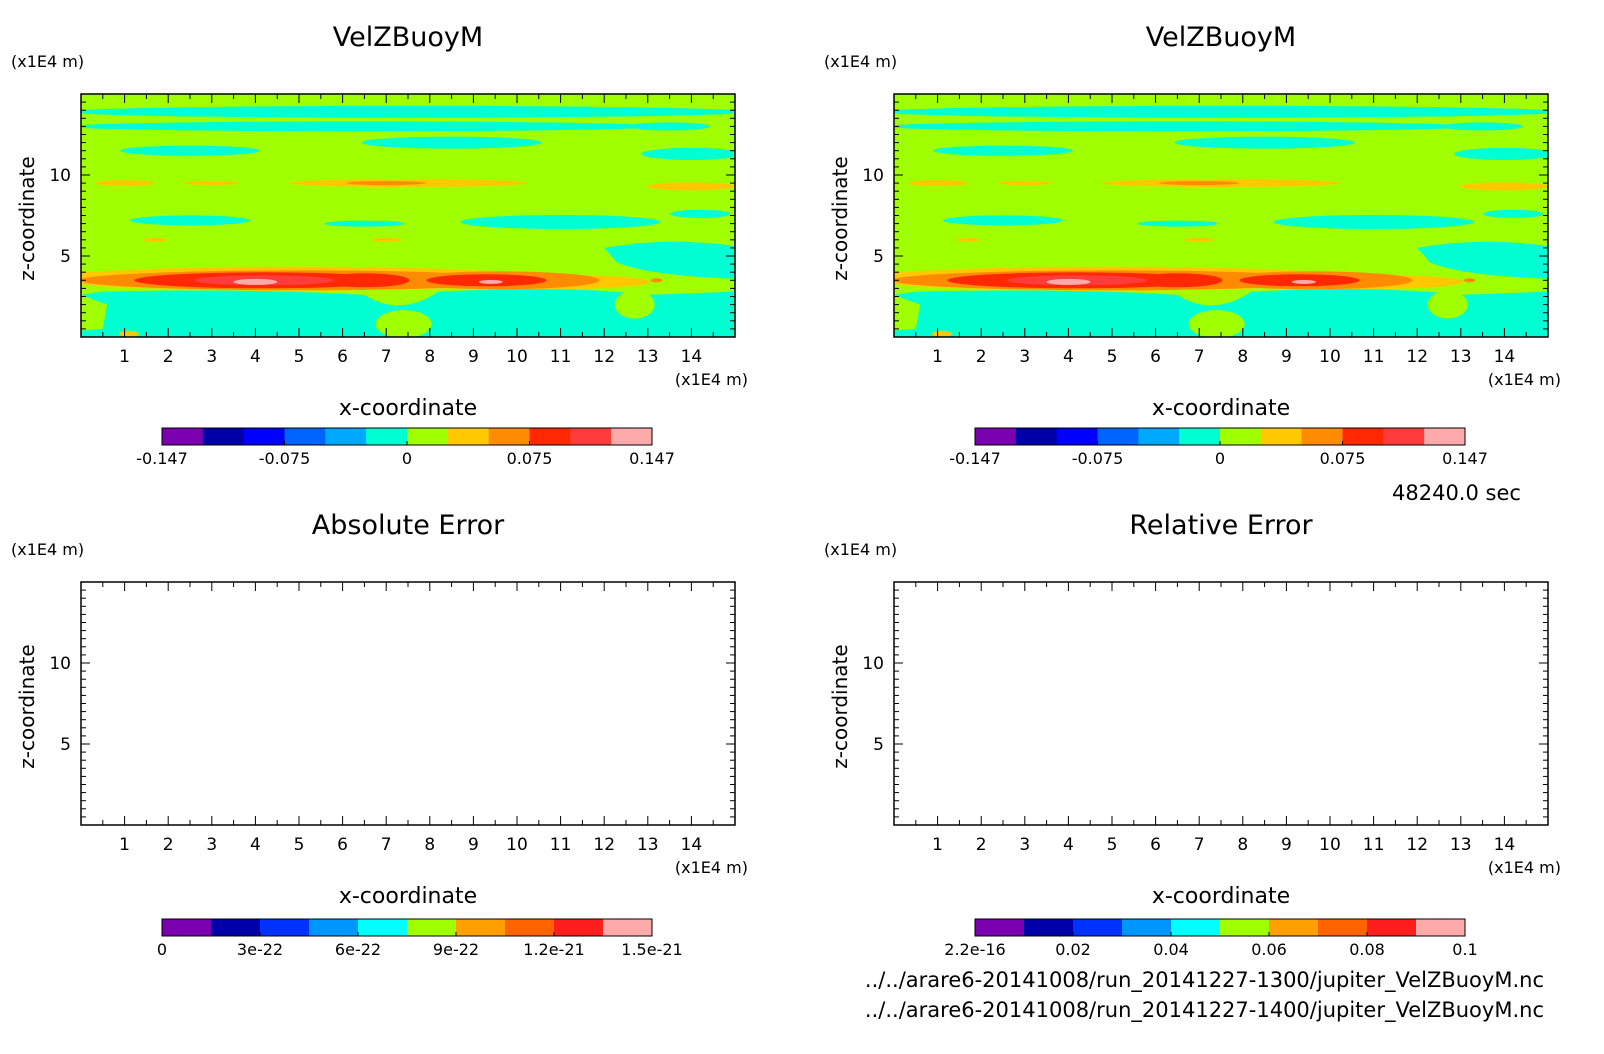 The height and width of the screenshot is (1054, 1604). Describe the element at coordinates (1330, 845) in the screenshot. I see `x-tick-label: 10` at that location.